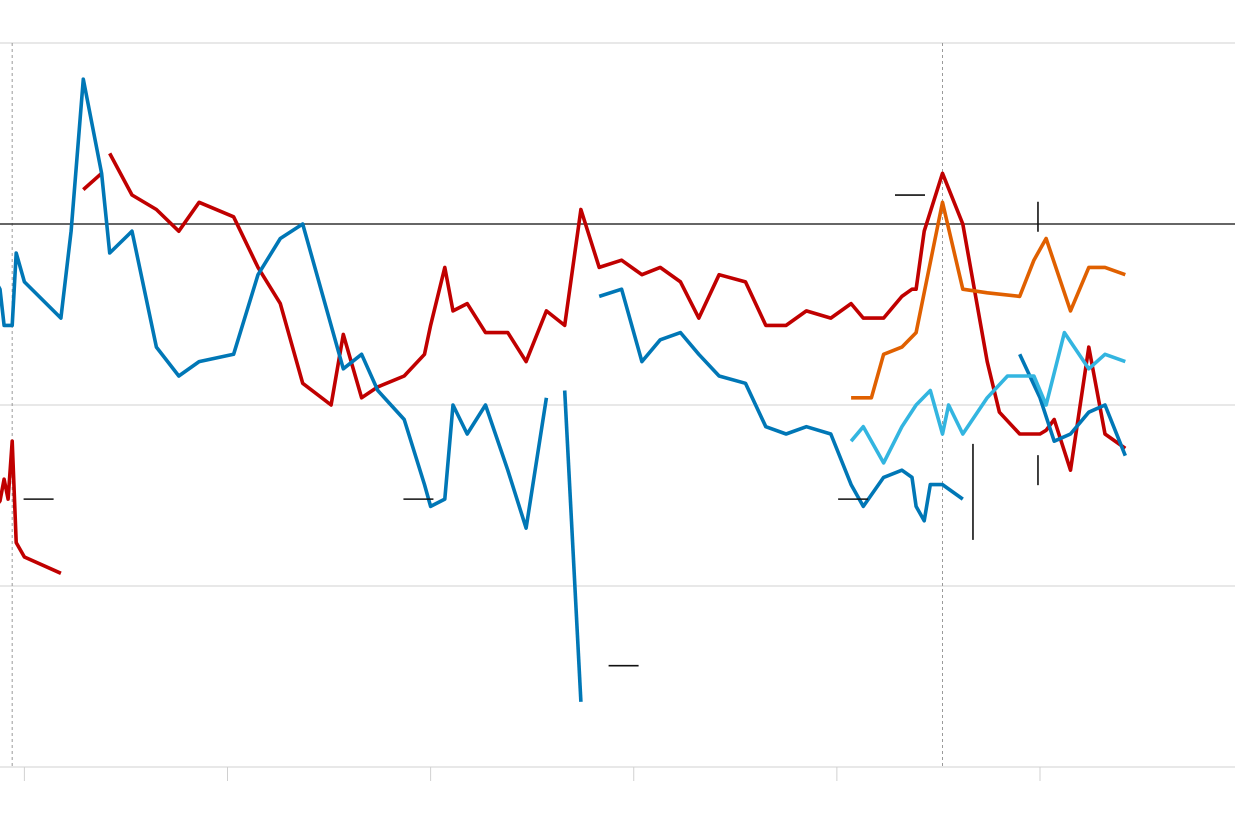 This screenshot has height=824, width=1240. I want to click on x-axis-ticks, so click(532, 774).